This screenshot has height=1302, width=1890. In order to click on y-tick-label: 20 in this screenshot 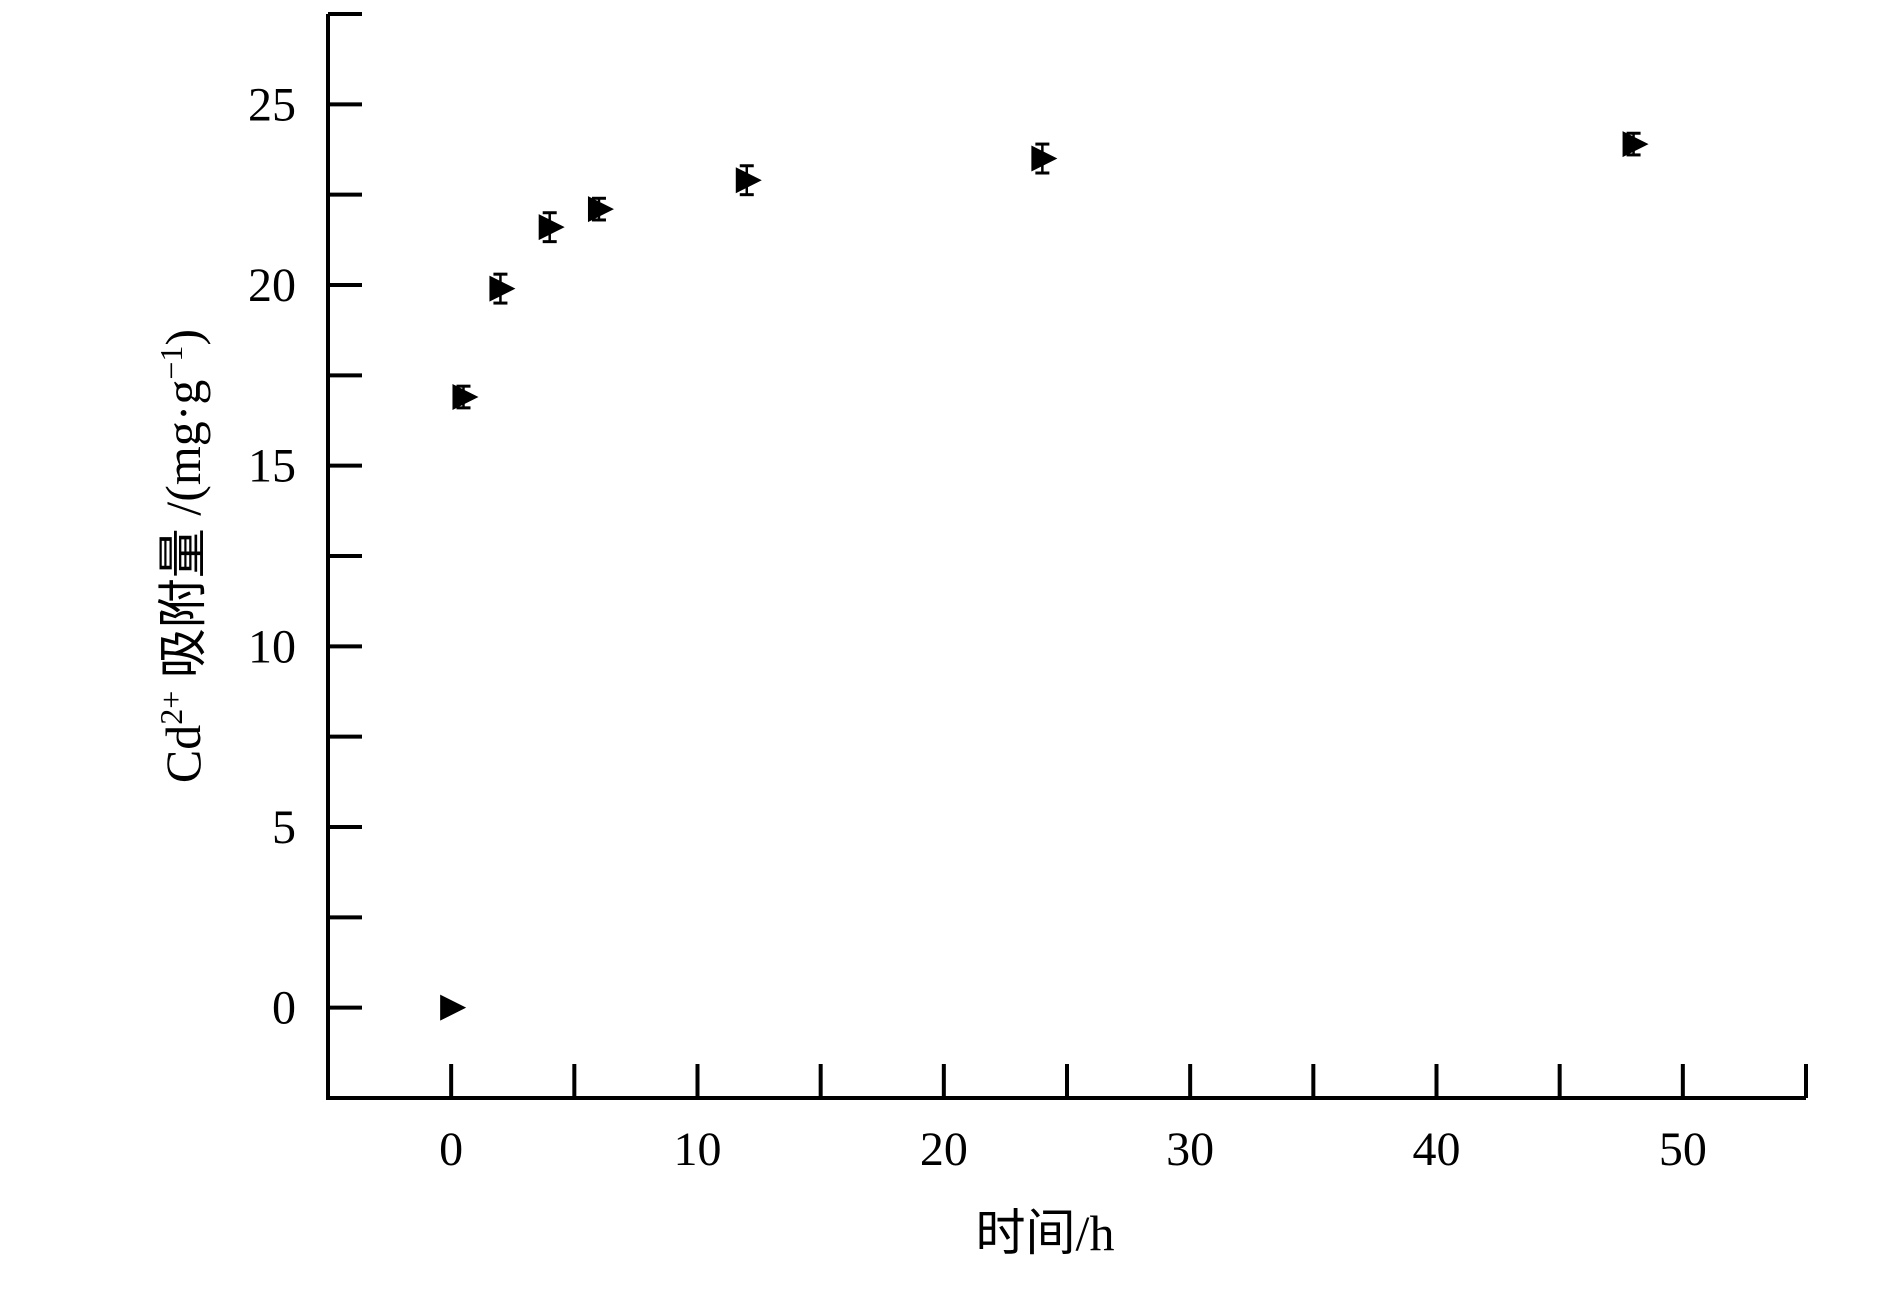, I will do `click(272, 285)`.